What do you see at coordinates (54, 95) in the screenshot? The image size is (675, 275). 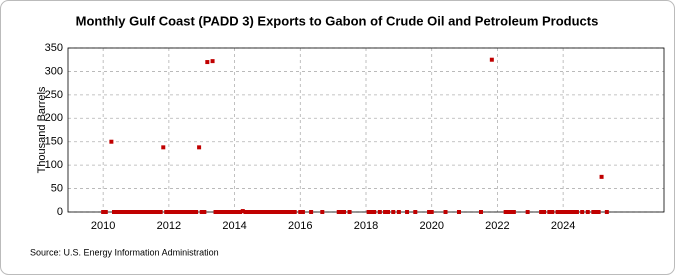 I see `y-tick-label: 250` at bounding box center [54, 95].